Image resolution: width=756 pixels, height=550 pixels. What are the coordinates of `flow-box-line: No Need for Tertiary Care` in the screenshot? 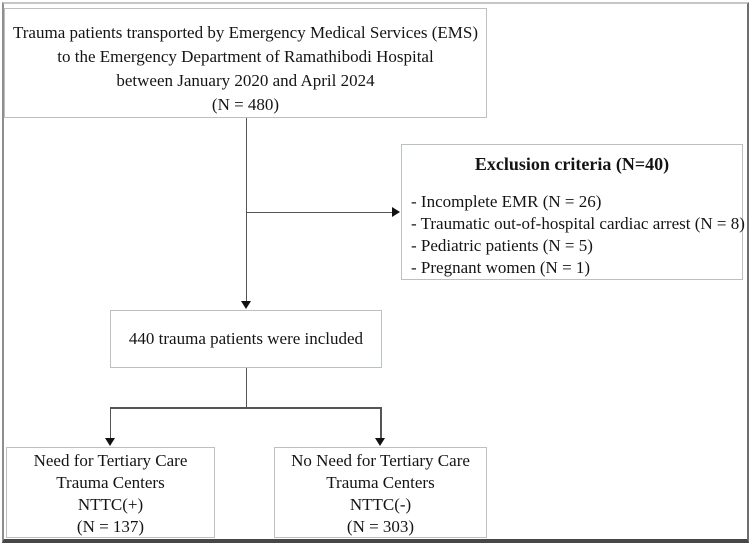 It's located at (380, 460).